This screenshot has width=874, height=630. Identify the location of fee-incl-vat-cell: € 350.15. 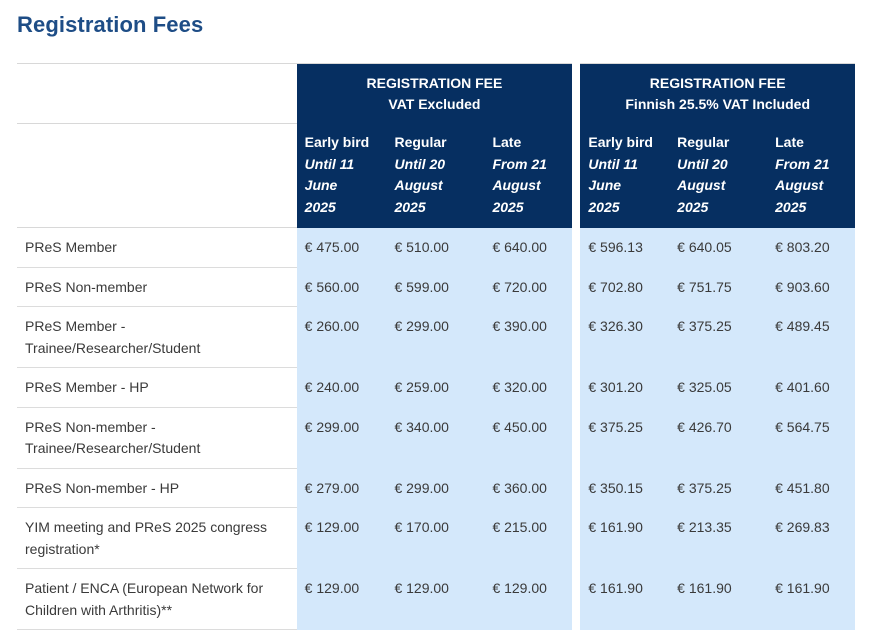
(625, 488).